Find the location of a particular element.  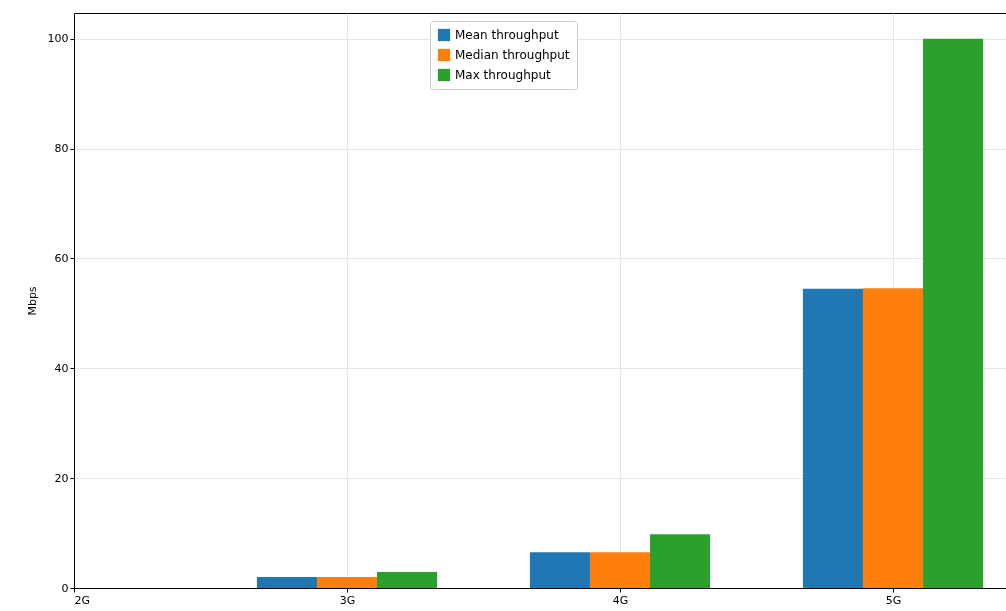

y-tick-label: 80 is located at coordinates (61, 149).